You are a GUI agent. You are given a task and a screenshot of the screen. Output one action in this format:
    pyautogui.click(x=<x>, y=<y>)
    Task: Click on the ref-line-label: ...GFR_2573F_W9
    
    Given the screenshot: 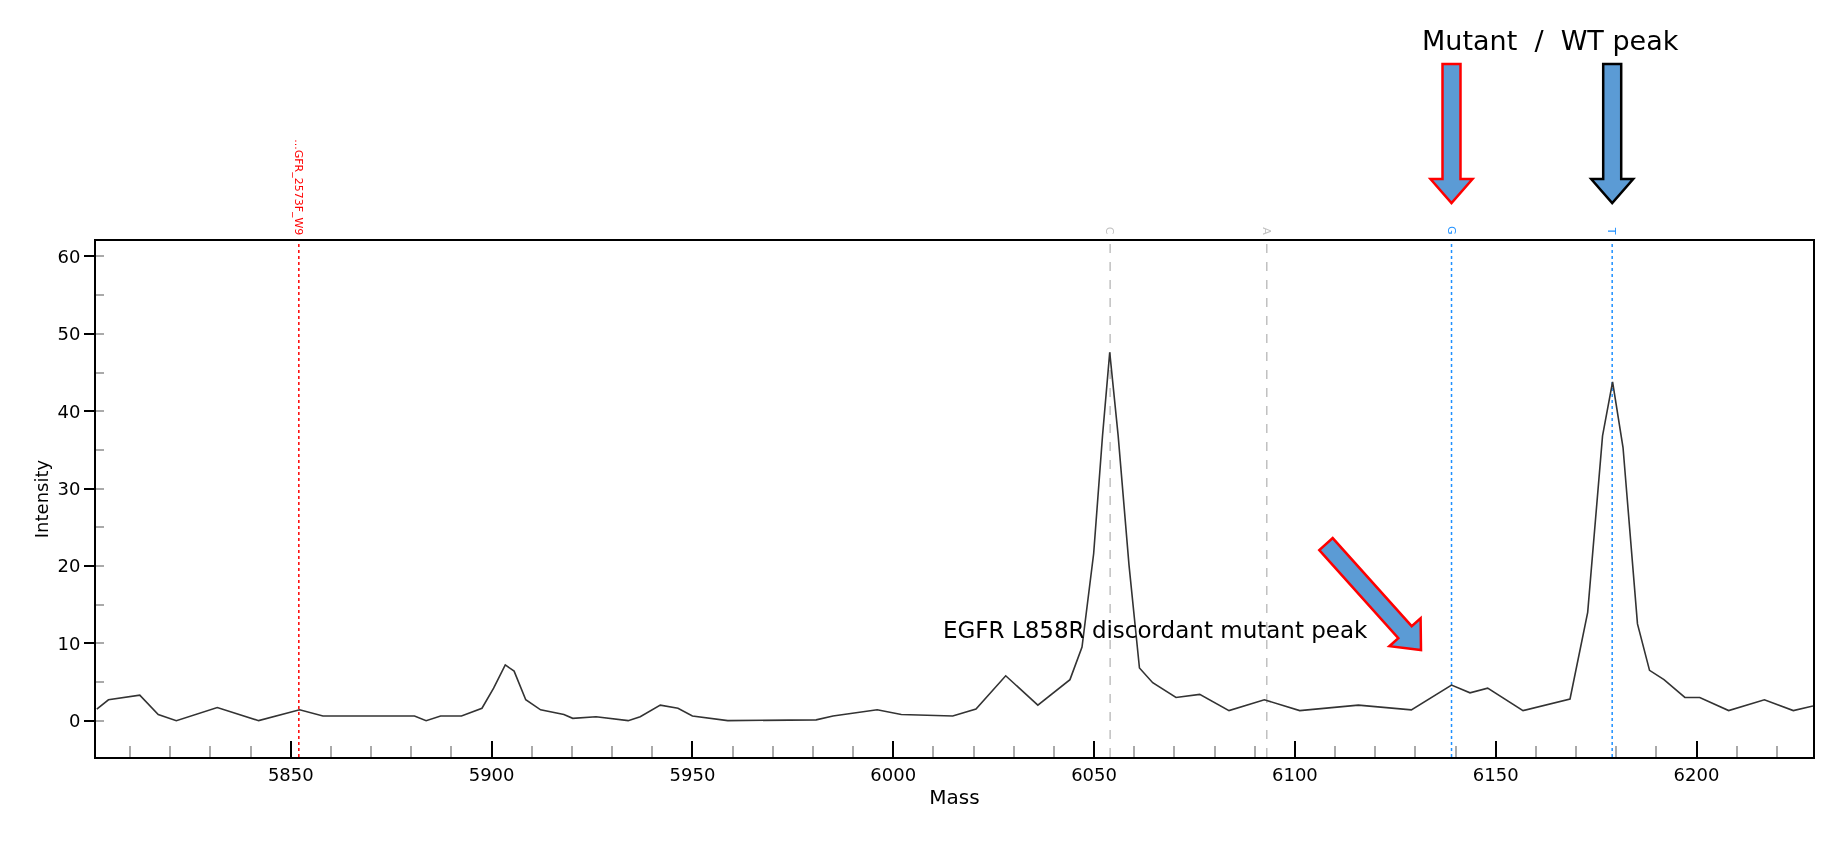 What is the action you would take?
    pyautogui.click(x=298, y=187)
    